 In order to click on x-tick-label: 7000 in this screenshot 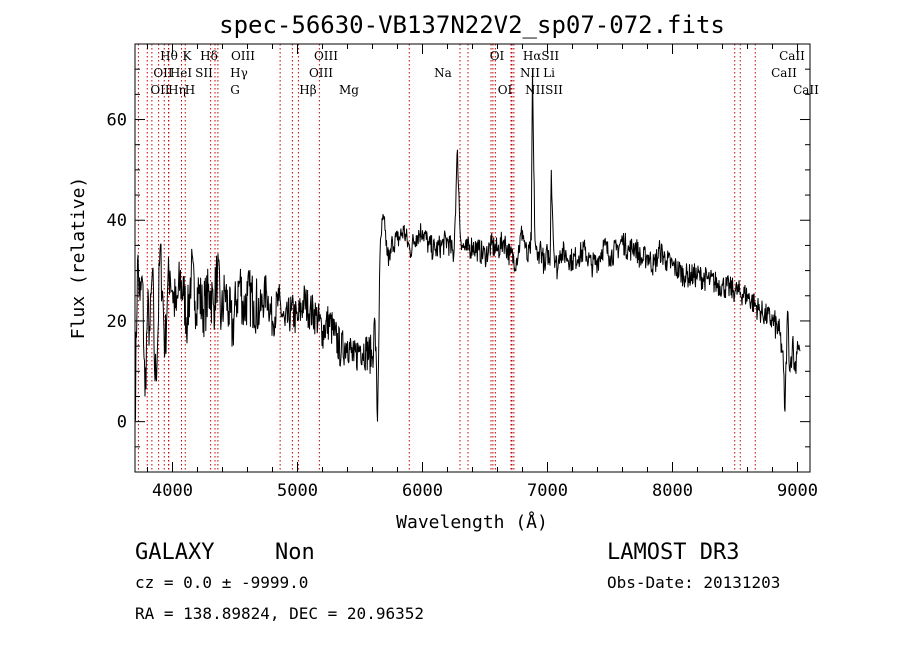, I will do `click(547, 491)`.